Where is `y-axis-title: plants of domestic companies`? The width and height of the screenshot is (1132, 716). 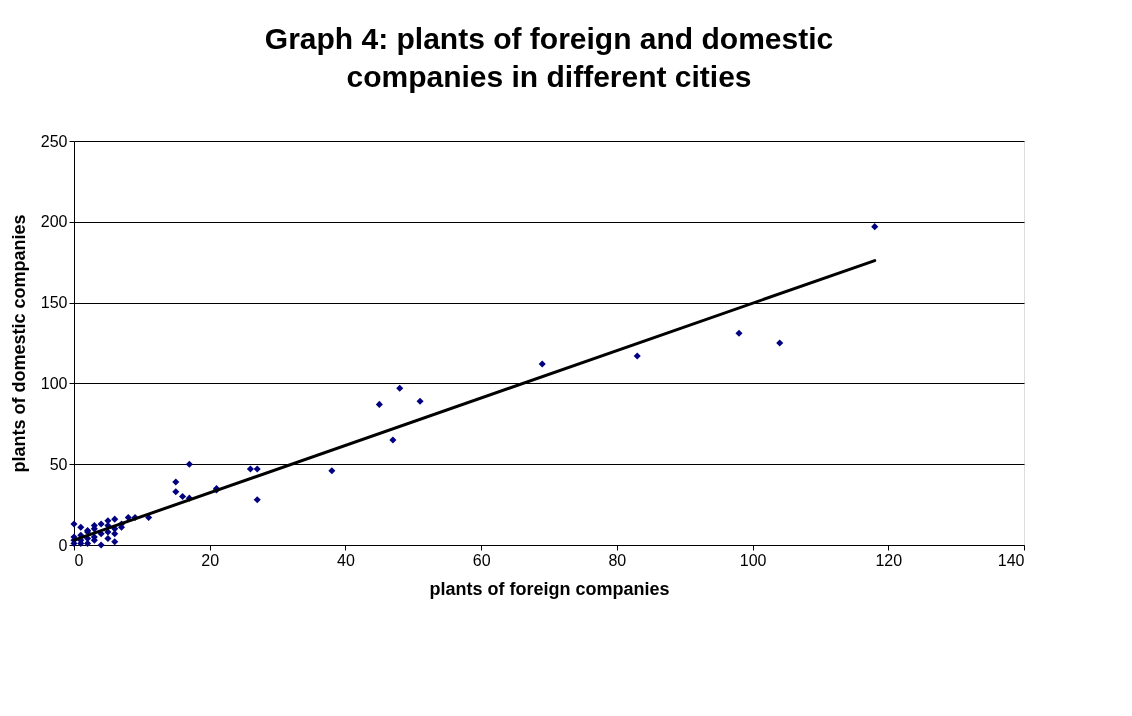 y-axis-title: plants of domestic companies is located at coordinates (18, 343).